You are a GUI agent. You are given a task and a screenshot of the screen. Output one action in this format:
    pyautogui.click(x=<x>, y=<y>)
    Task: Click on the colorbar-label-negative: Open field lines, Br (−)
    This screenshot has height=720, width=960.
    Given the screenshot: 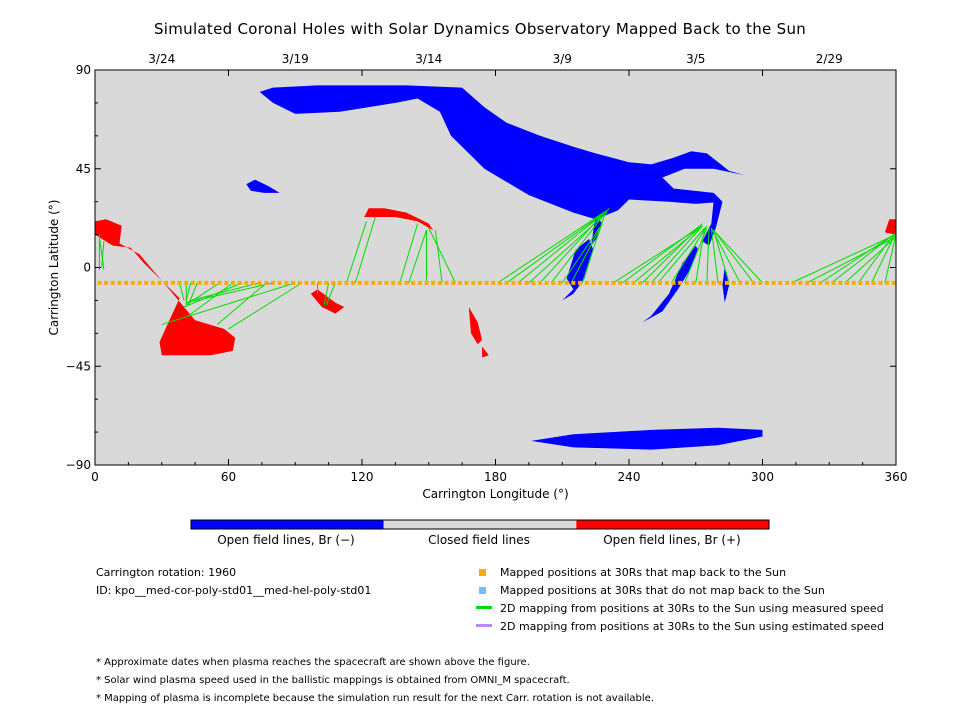 What is the action you would take?
    pyautogui.click(x=286, y=540)
    